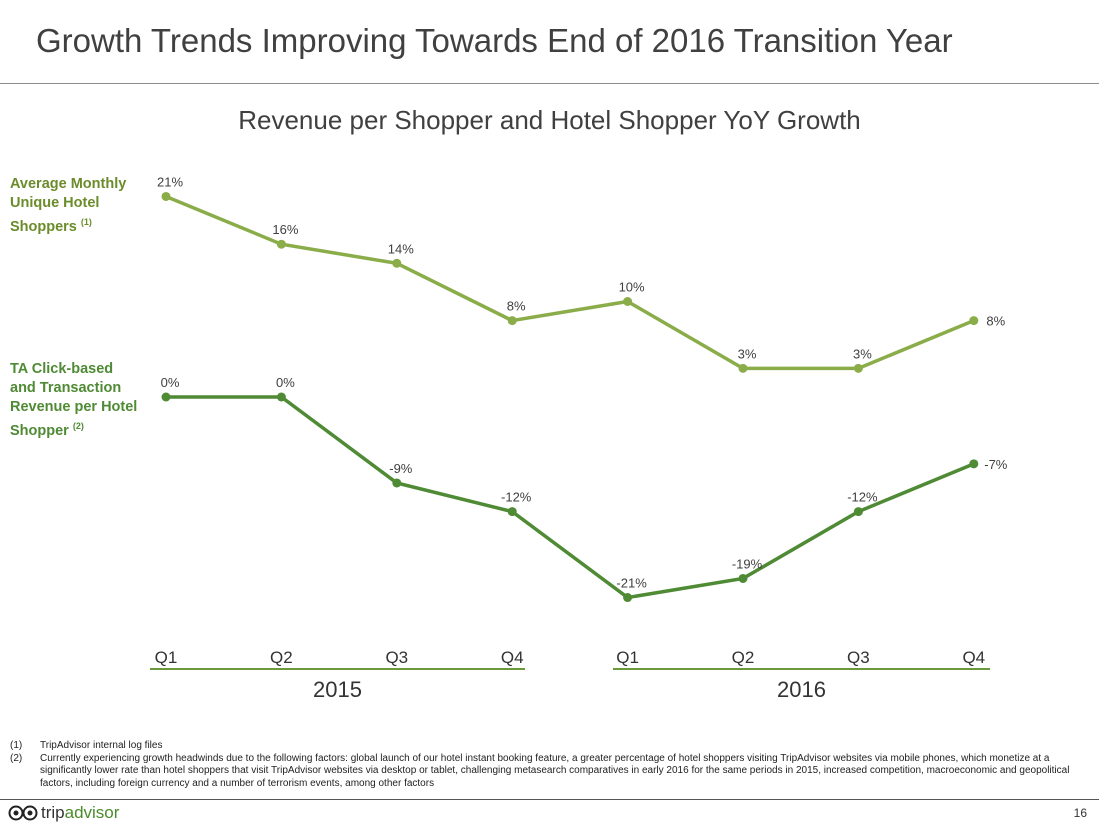 This screenshot has height=824, width=1099. What do you see at coordinates (62, 369) in the screenshot?
I see `series-2-name-line: TA Click-based` at bounding box center [62, 369].